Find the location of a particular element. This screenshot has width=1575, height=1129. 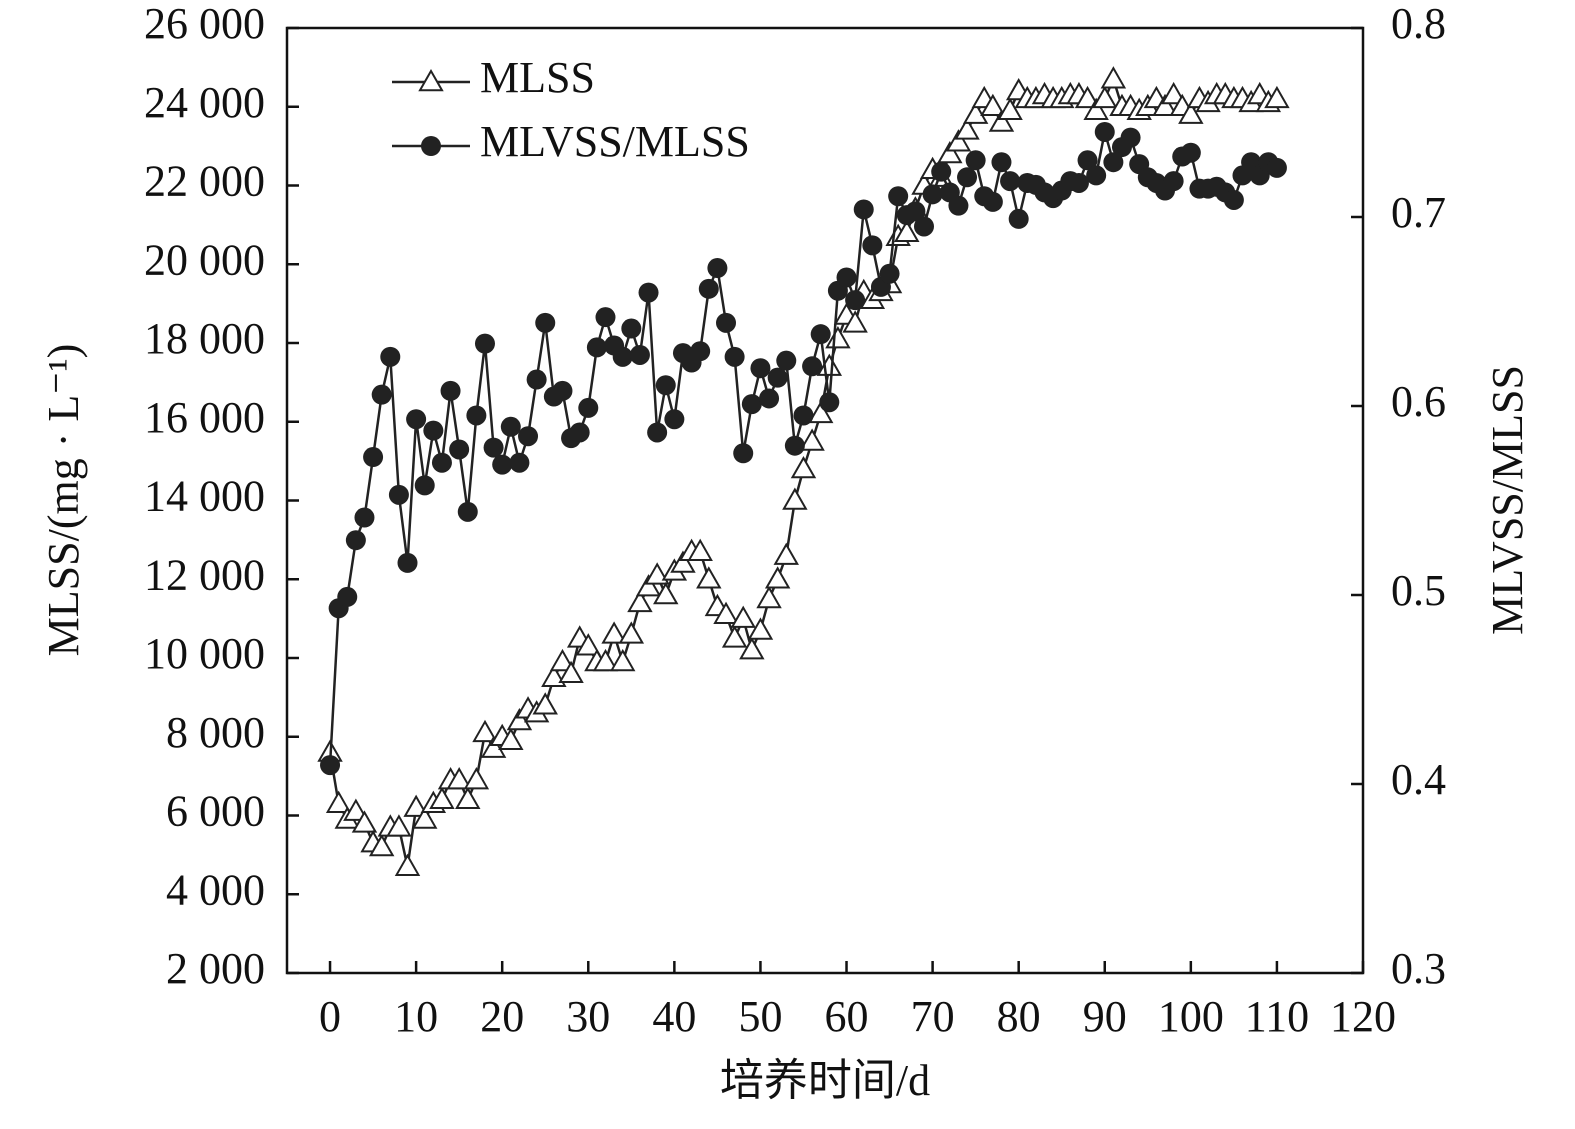

x-tick-label: 100 is located at coordinates (1191, 1016).